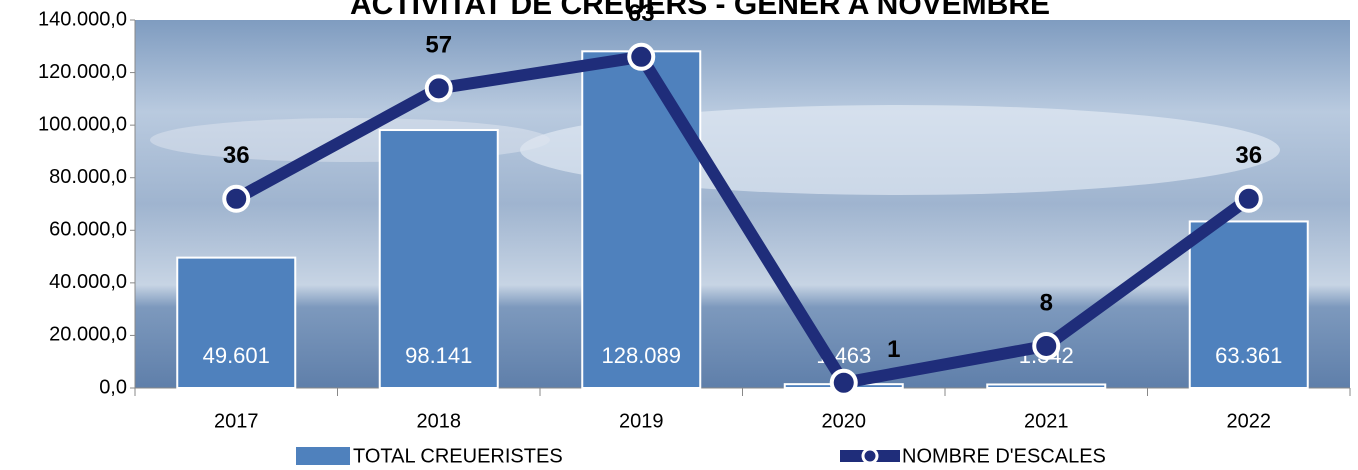 The image size is (1358, 470). I want to click on bar-value-label: 63.361, so click(1248, 355).